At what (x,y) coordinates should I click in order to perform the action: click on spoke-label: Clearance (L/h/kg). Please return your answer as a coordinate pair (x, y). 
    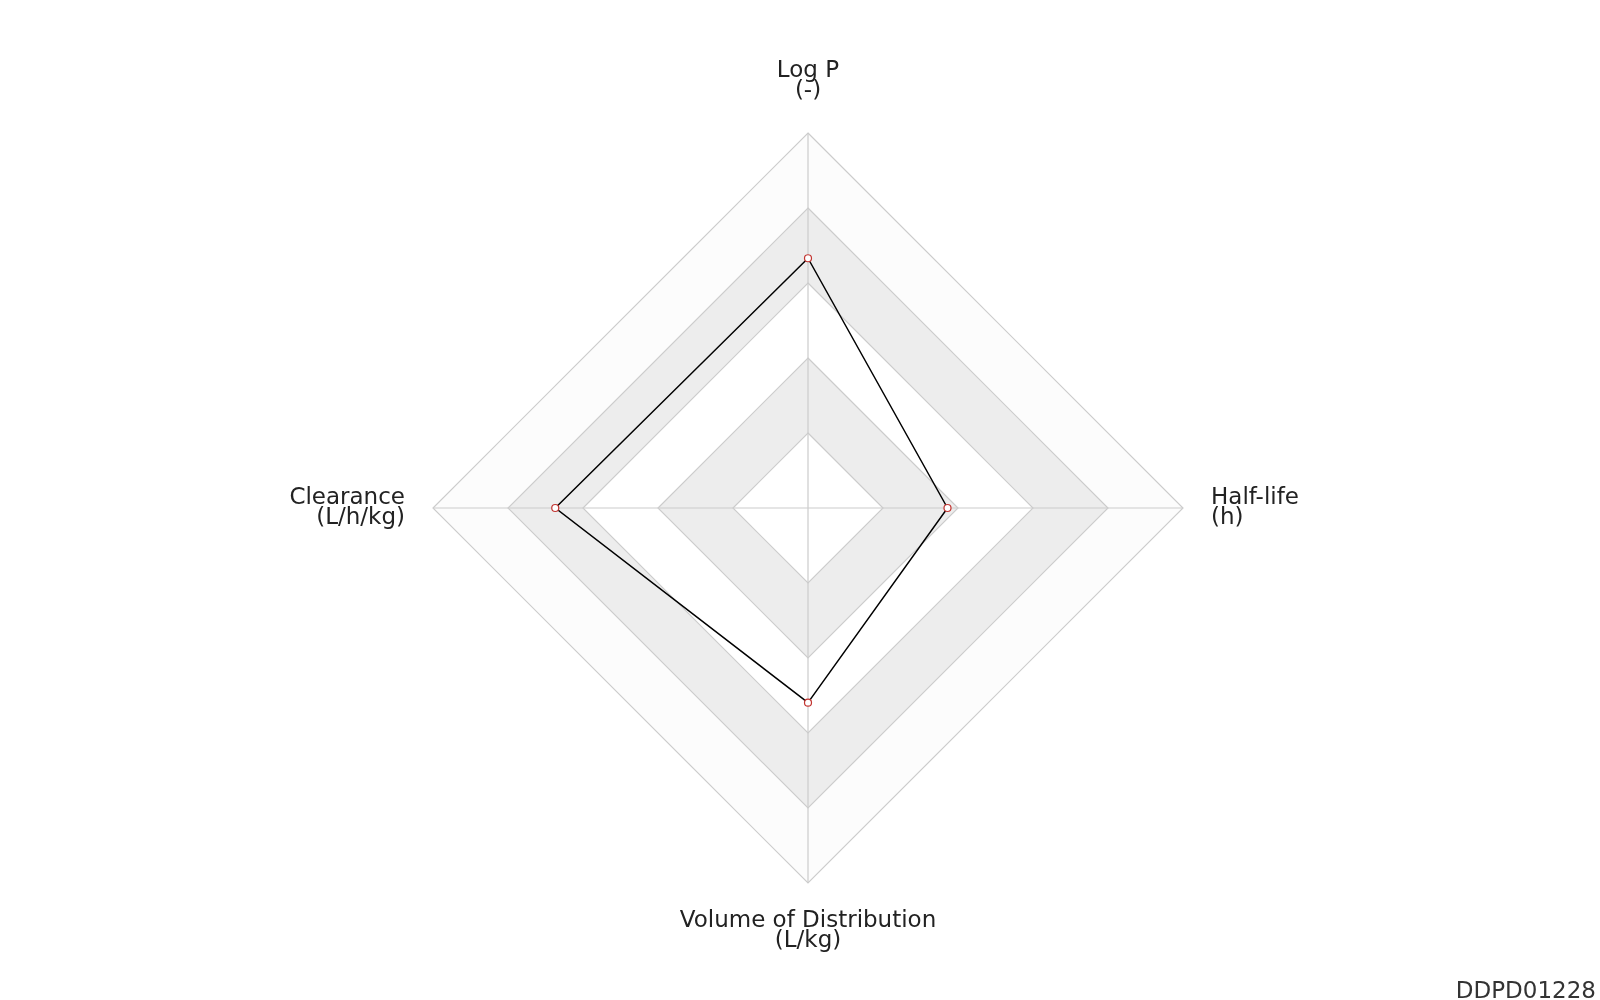
    Looking at the image, I should click on (347, 506).